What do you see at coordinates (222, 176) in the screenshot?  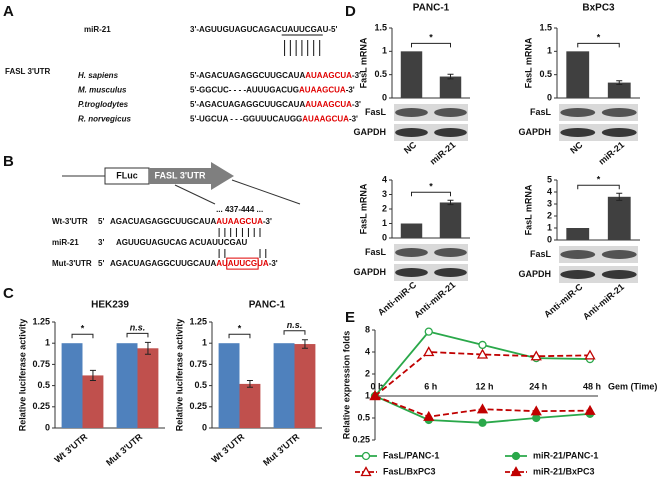 I see `utr-arrow` at bounding box center [222, 176].